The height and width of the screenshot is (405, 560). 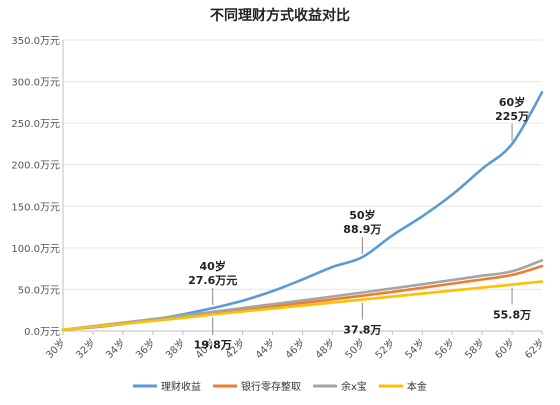 What do you see at coordinates (512, 315) in the screenshot?
I see `annotation-label: 55.8万` at bounding box center [512, 315].